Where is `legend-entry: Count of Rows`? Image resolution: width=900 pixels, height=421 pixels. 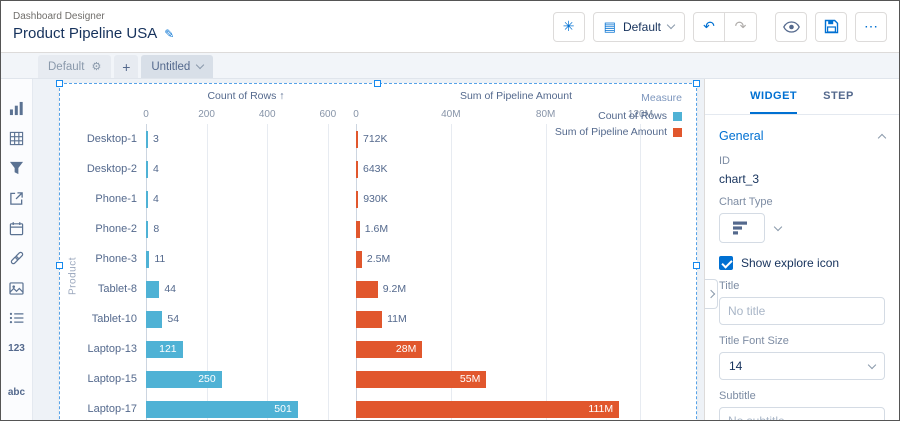 legend-entry: Count of Rows is located at coordinates (618, 116).